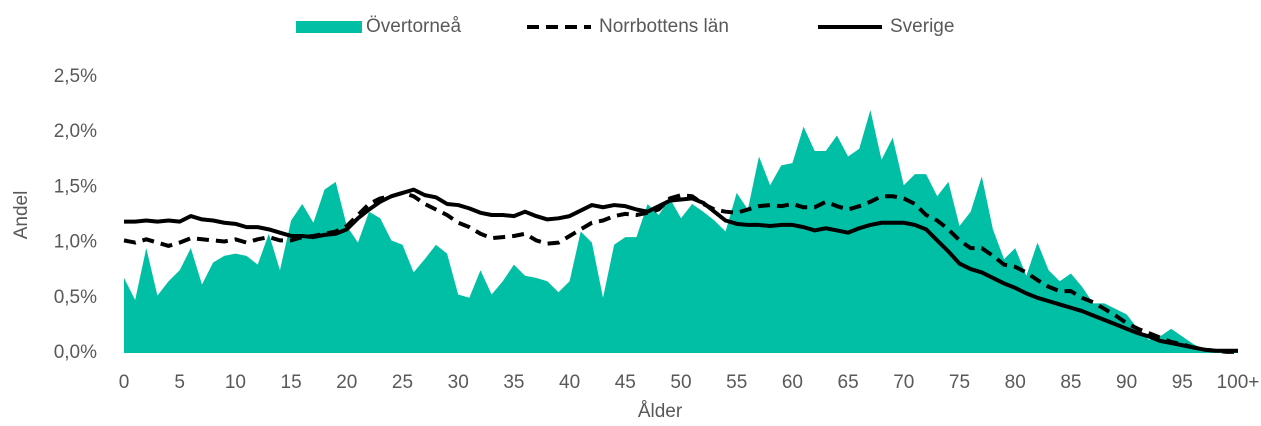 This screenshot has height=426, width=1261. I want to click on legend-label: Norrbottens län, so click(664, 26).